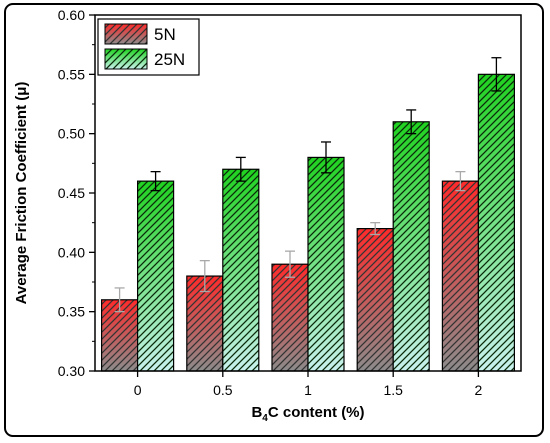 This screenshot has height=443, width=550. I want to click on y-tick-label: 0.30, so click(71, 371).